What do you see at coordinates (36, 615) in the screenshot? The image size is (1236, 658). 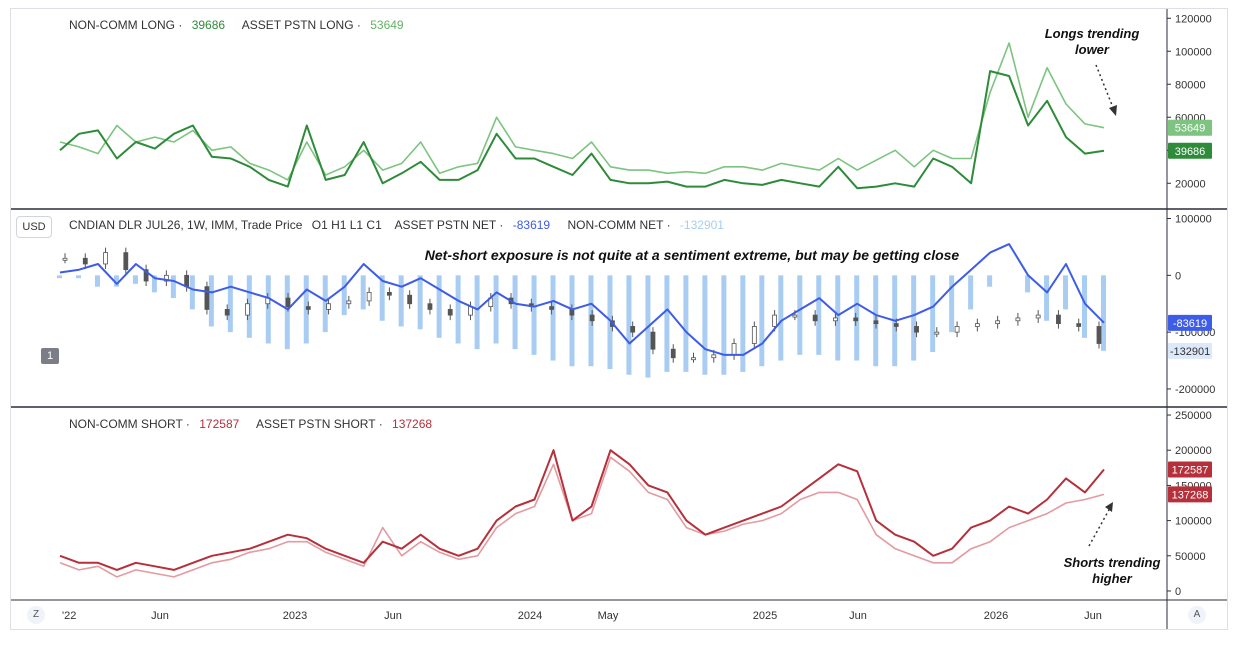 I see `timezone-button: Z` at bounding box center [36, 615].